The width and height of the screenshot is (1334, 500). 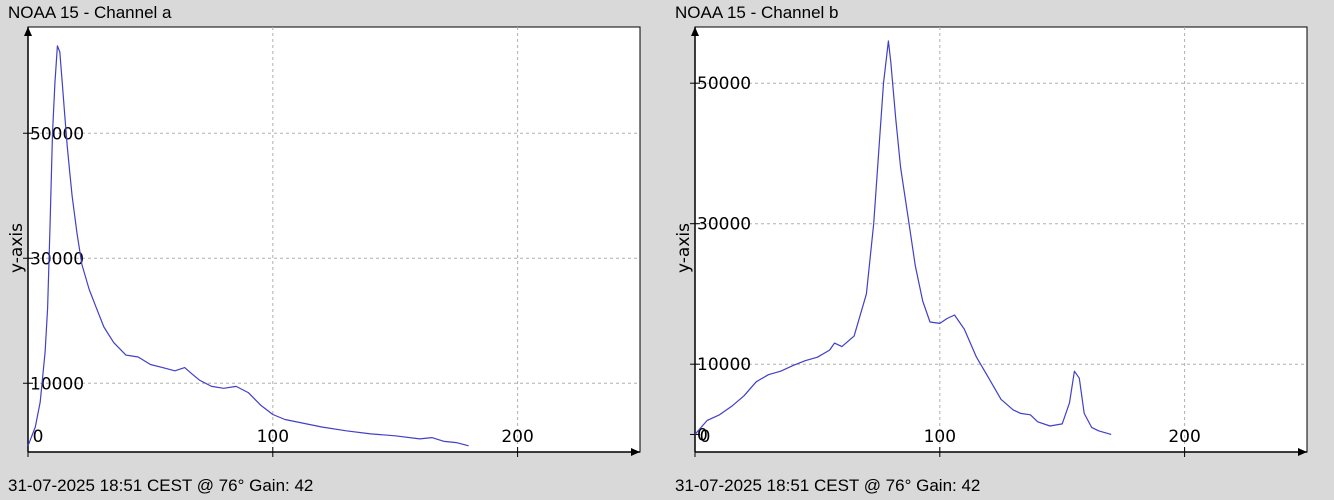 What do you see at coordinates (757, 12) in the screenshot?
I see `chart-title: NOAA 15 - Channel b` at bounding box center [757, 12].